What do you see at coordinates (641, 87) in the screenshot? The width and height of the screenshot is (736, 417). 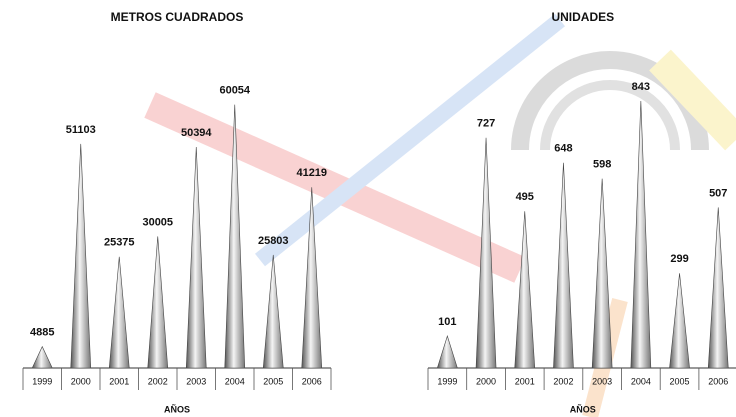 I see `value-label: 843` at bounding box center [641, 87].